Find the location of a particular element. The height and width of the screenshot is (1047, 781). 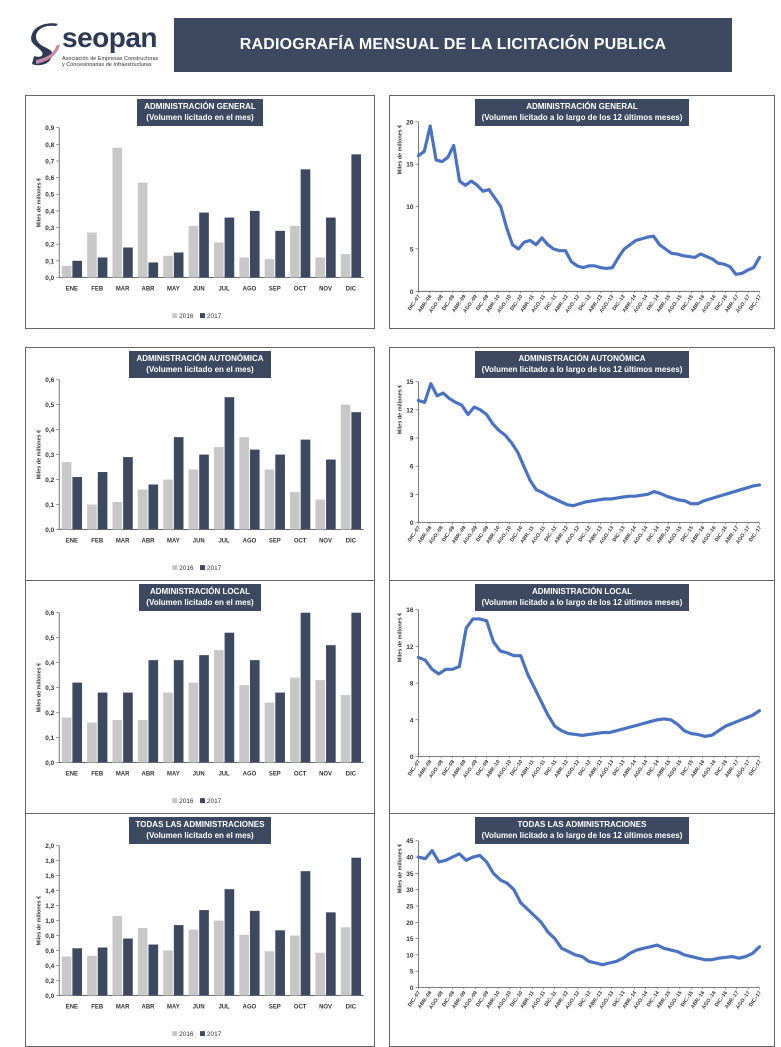

chart-title: ADMINISTRACIÓN LOCAL is located at coordinates (200, 591).